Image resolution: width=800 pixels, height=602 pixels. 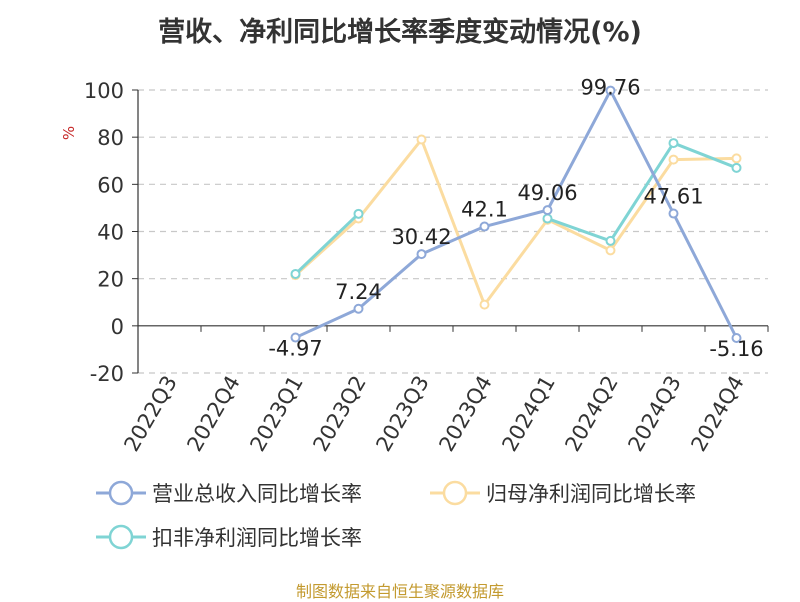 I want to click on legend-label: 扣非净利润同比增长率, so click(x=257, y=538).